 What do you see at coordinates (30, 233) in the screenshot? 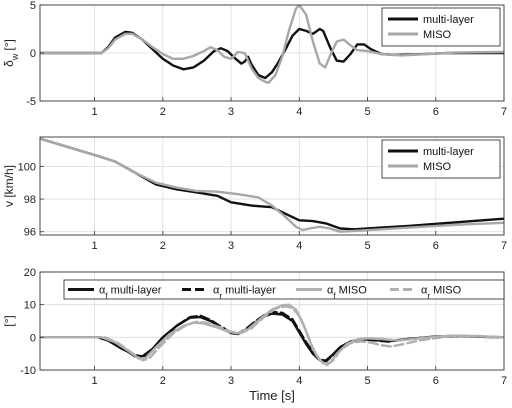
I see `y-tick-label: 96` at bounding box center [30, 233].